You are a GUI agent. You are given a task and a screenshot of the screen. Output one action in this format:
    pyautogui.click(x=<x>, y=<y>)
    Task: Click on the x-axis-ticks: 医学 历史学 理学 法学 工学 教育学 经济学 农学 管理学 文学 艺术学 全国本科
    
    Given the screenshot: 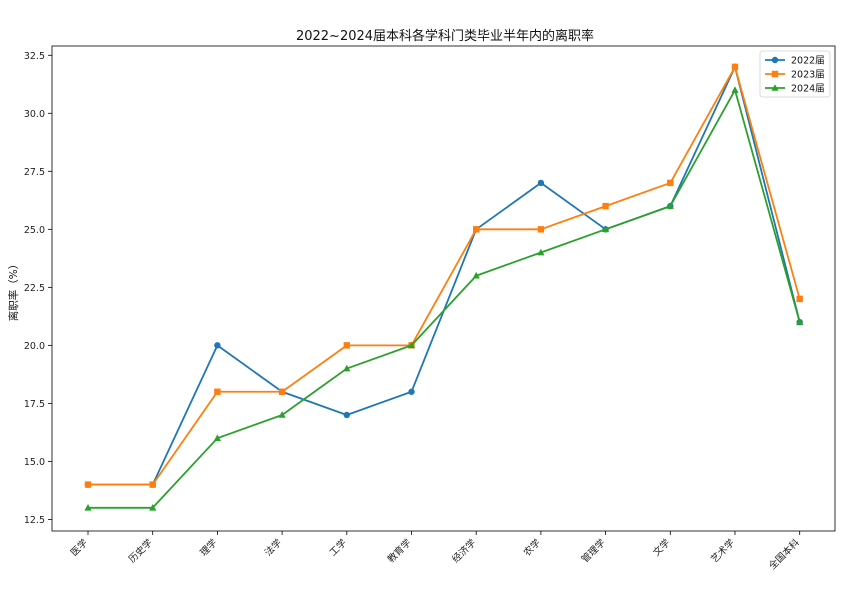 What is the action you would take?
    pyautogui.click(x=435, y=551)
    